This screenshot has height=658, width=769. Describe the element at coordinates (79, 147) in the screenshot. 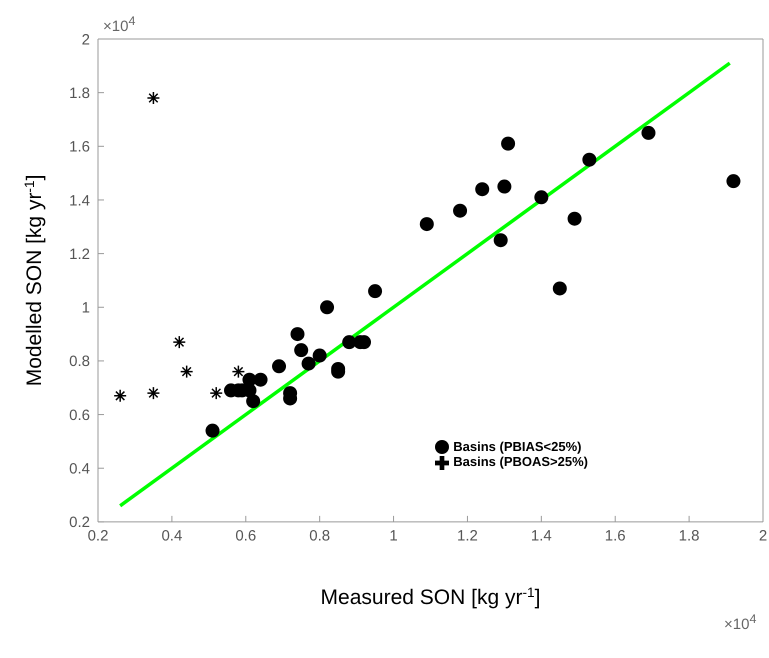

I see `y-tick-label: 1.6` at that location.